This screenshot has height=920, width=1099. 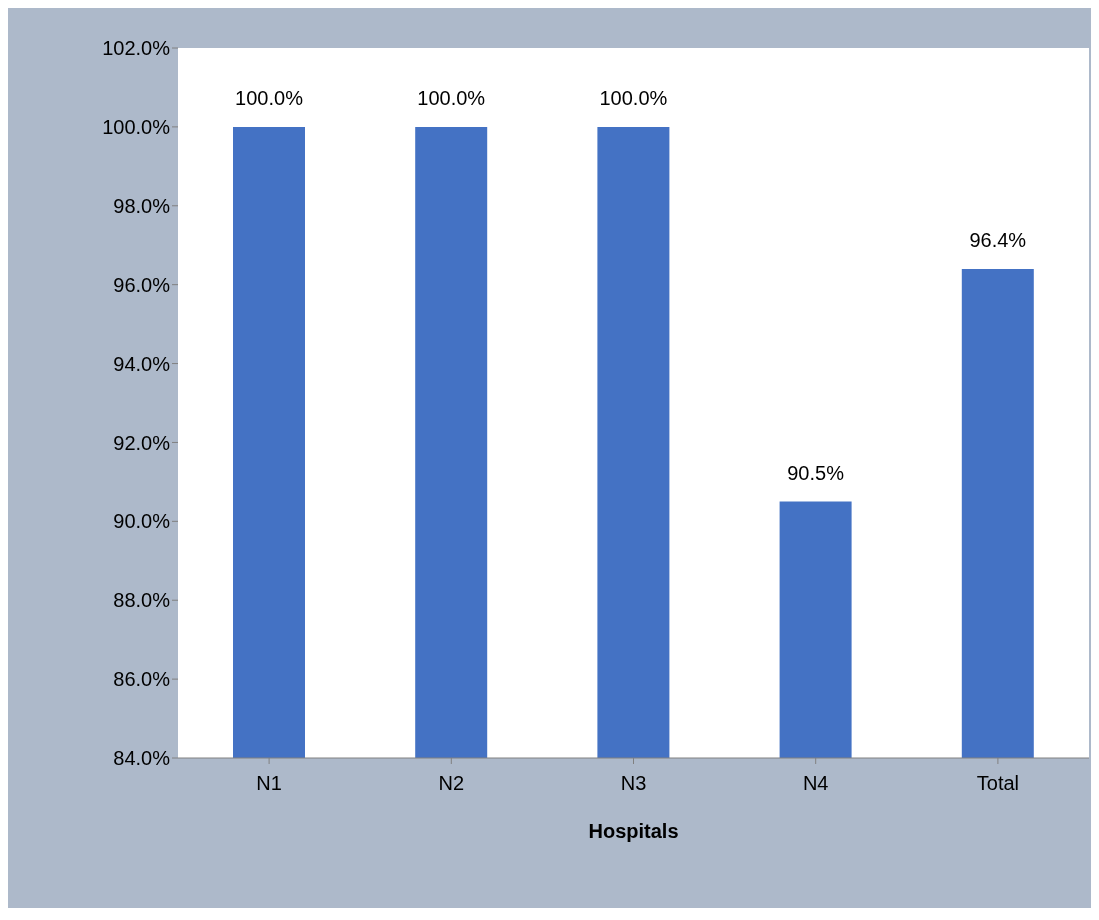 What do you see at coordinates (998, 239) in the screenshot?
I see `data-label: 96.4%` at bounding box center [998, 239].